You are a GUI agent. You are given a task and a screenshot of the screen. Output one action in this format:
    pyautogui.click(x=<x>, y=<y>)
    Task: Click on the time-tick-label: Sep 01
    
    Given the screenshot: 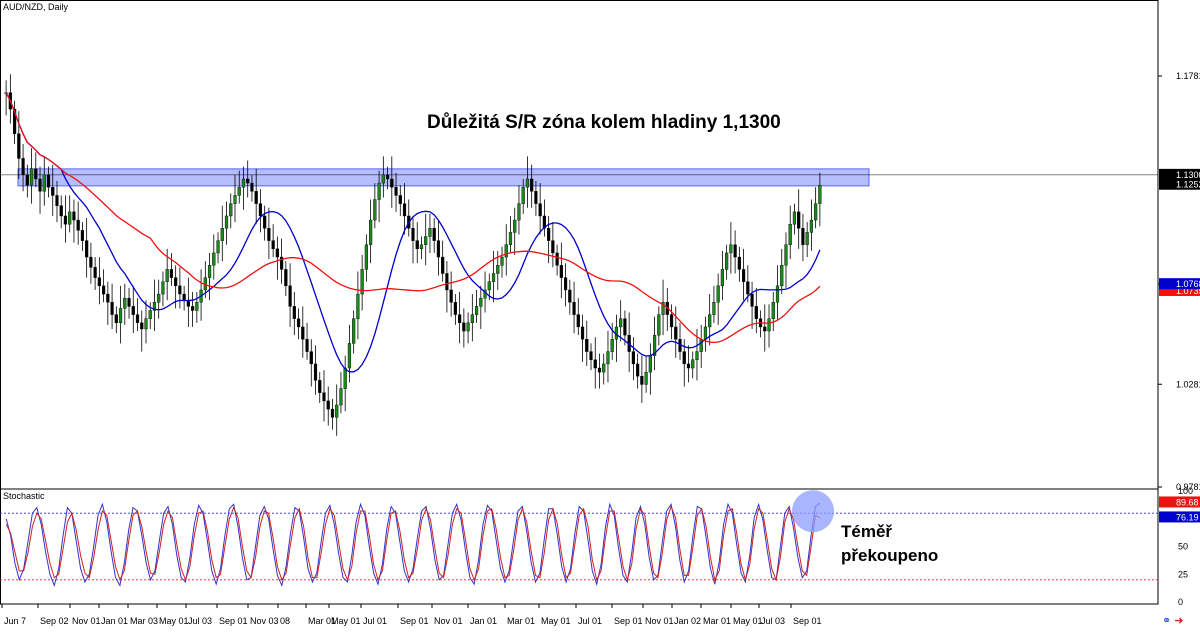 What is the action you would take?
    pyautogui.click(x=628, y=621)
    